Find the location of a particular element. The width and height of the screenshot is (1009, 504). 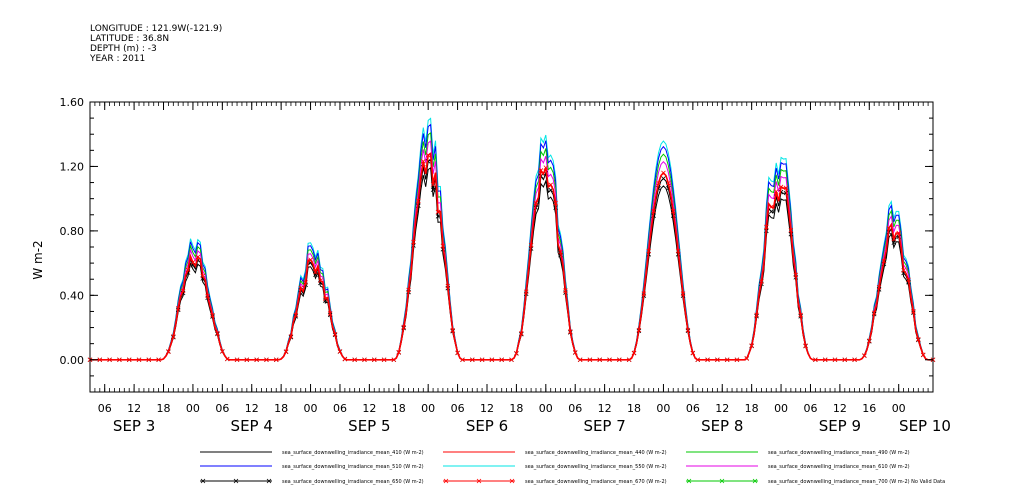

y-axis-label: W m-2 is located at coordinates (38, 259).